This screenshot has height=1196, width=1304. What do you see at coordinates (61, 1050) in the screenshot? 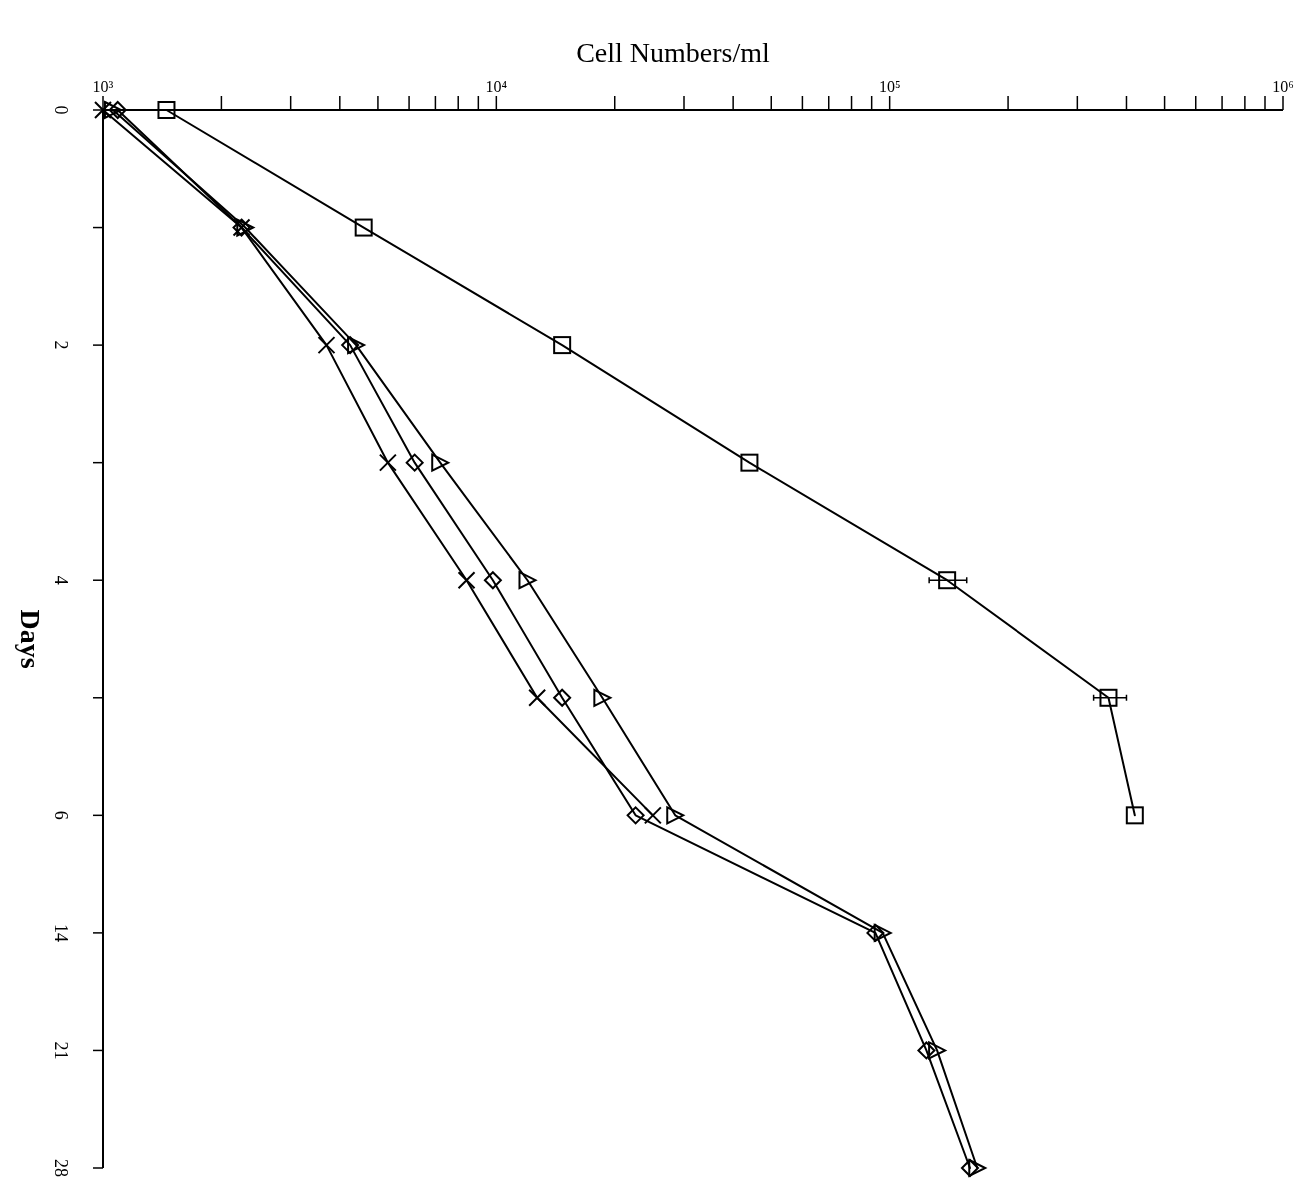
I see `y-tick-label: 21` at bounding box center [61, 1050].